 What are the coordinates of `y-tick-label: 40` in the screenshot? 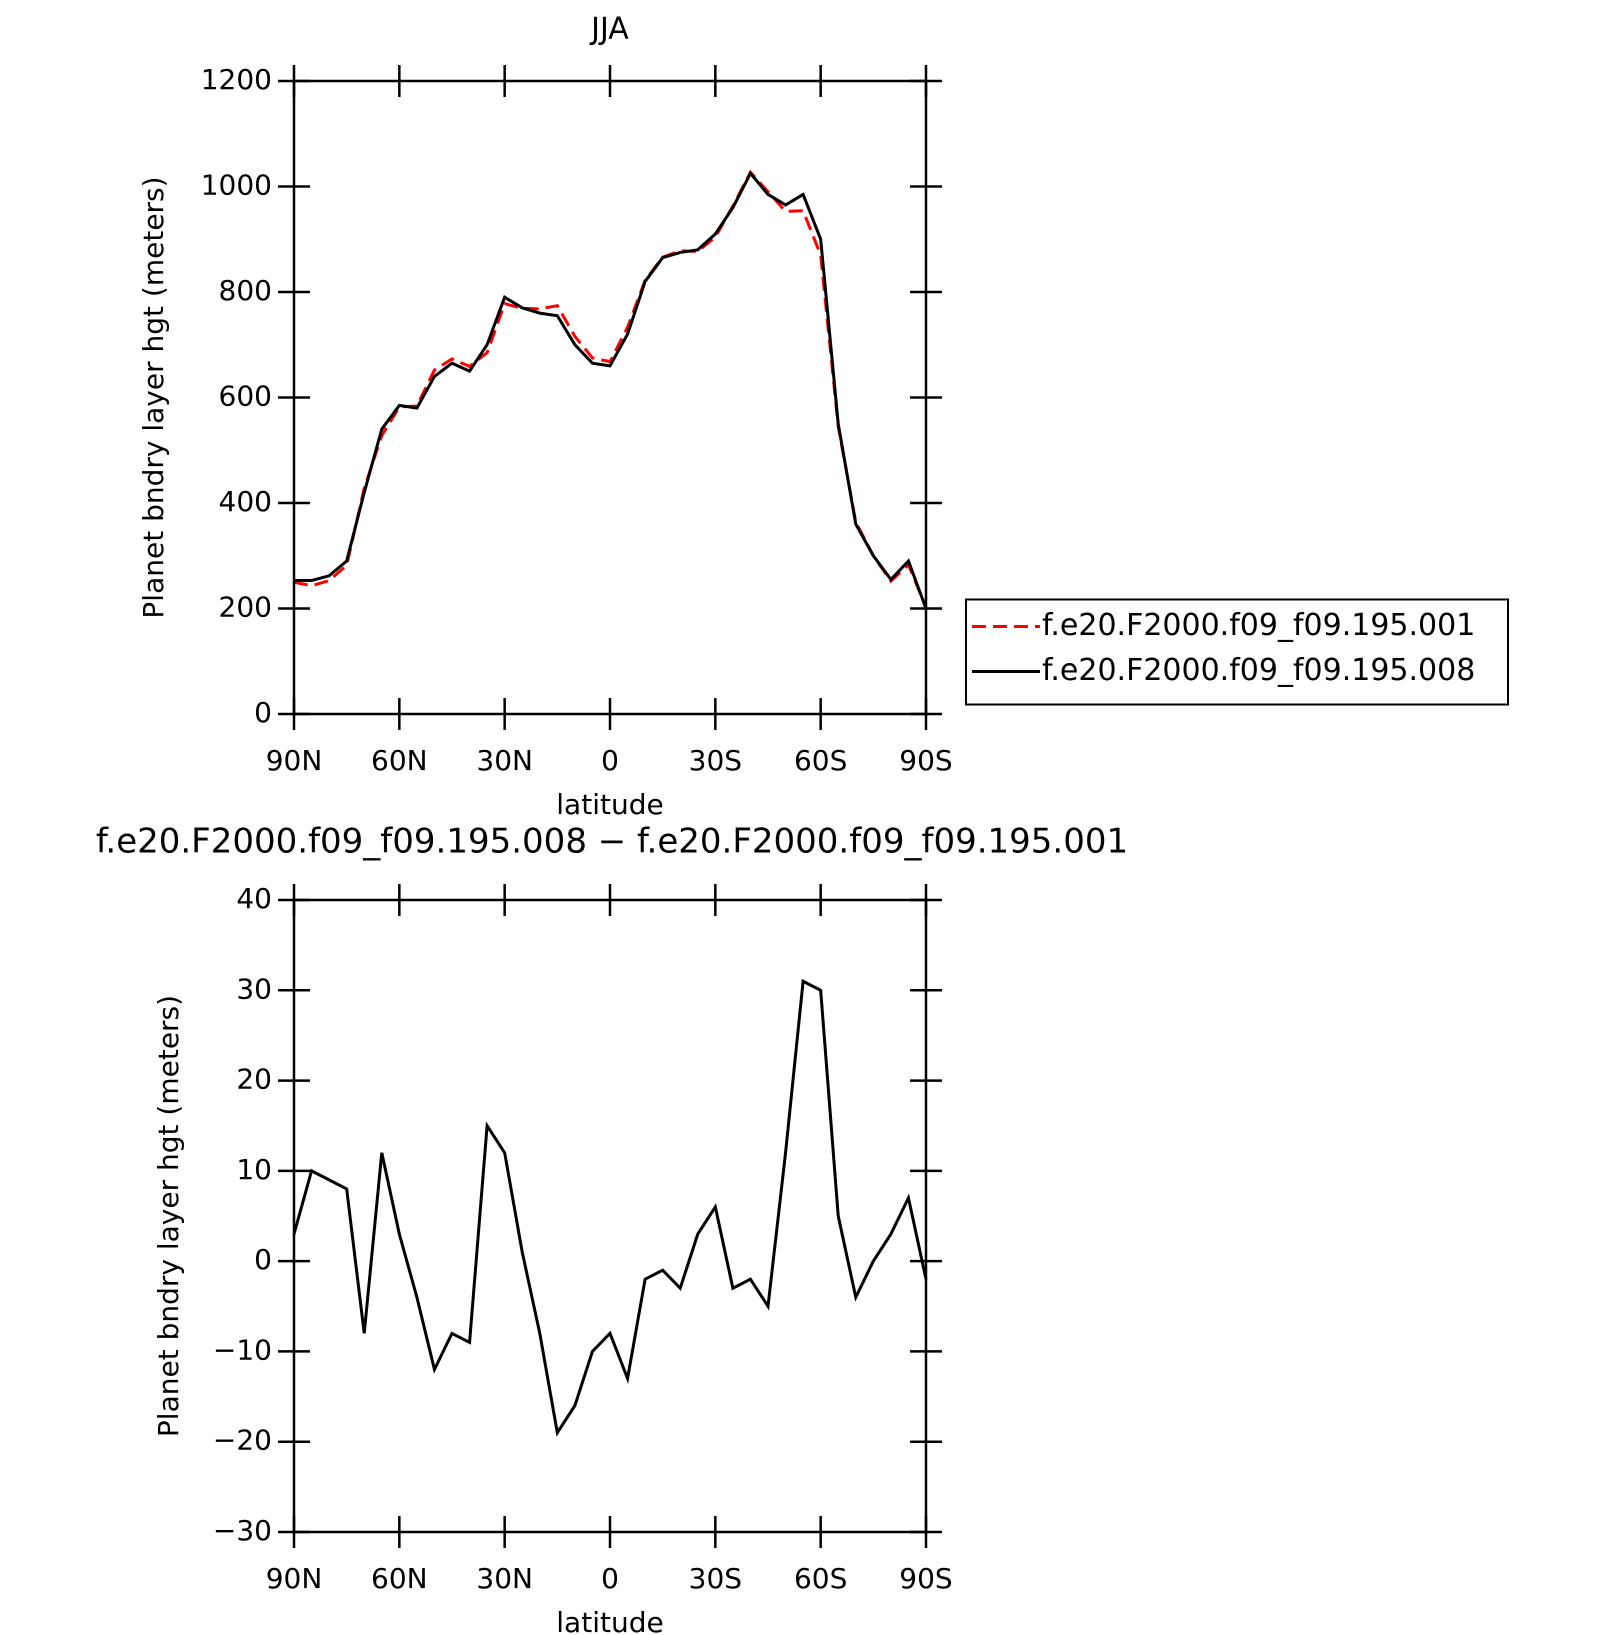 It's located at (254, 898).